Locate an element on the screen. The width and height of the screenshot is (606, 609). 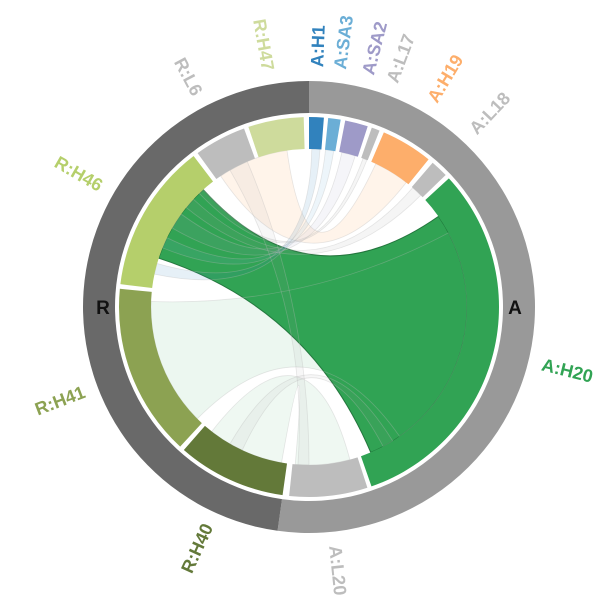
segment-label-r-h46: R:H46 is located at coordinates (78, 173).